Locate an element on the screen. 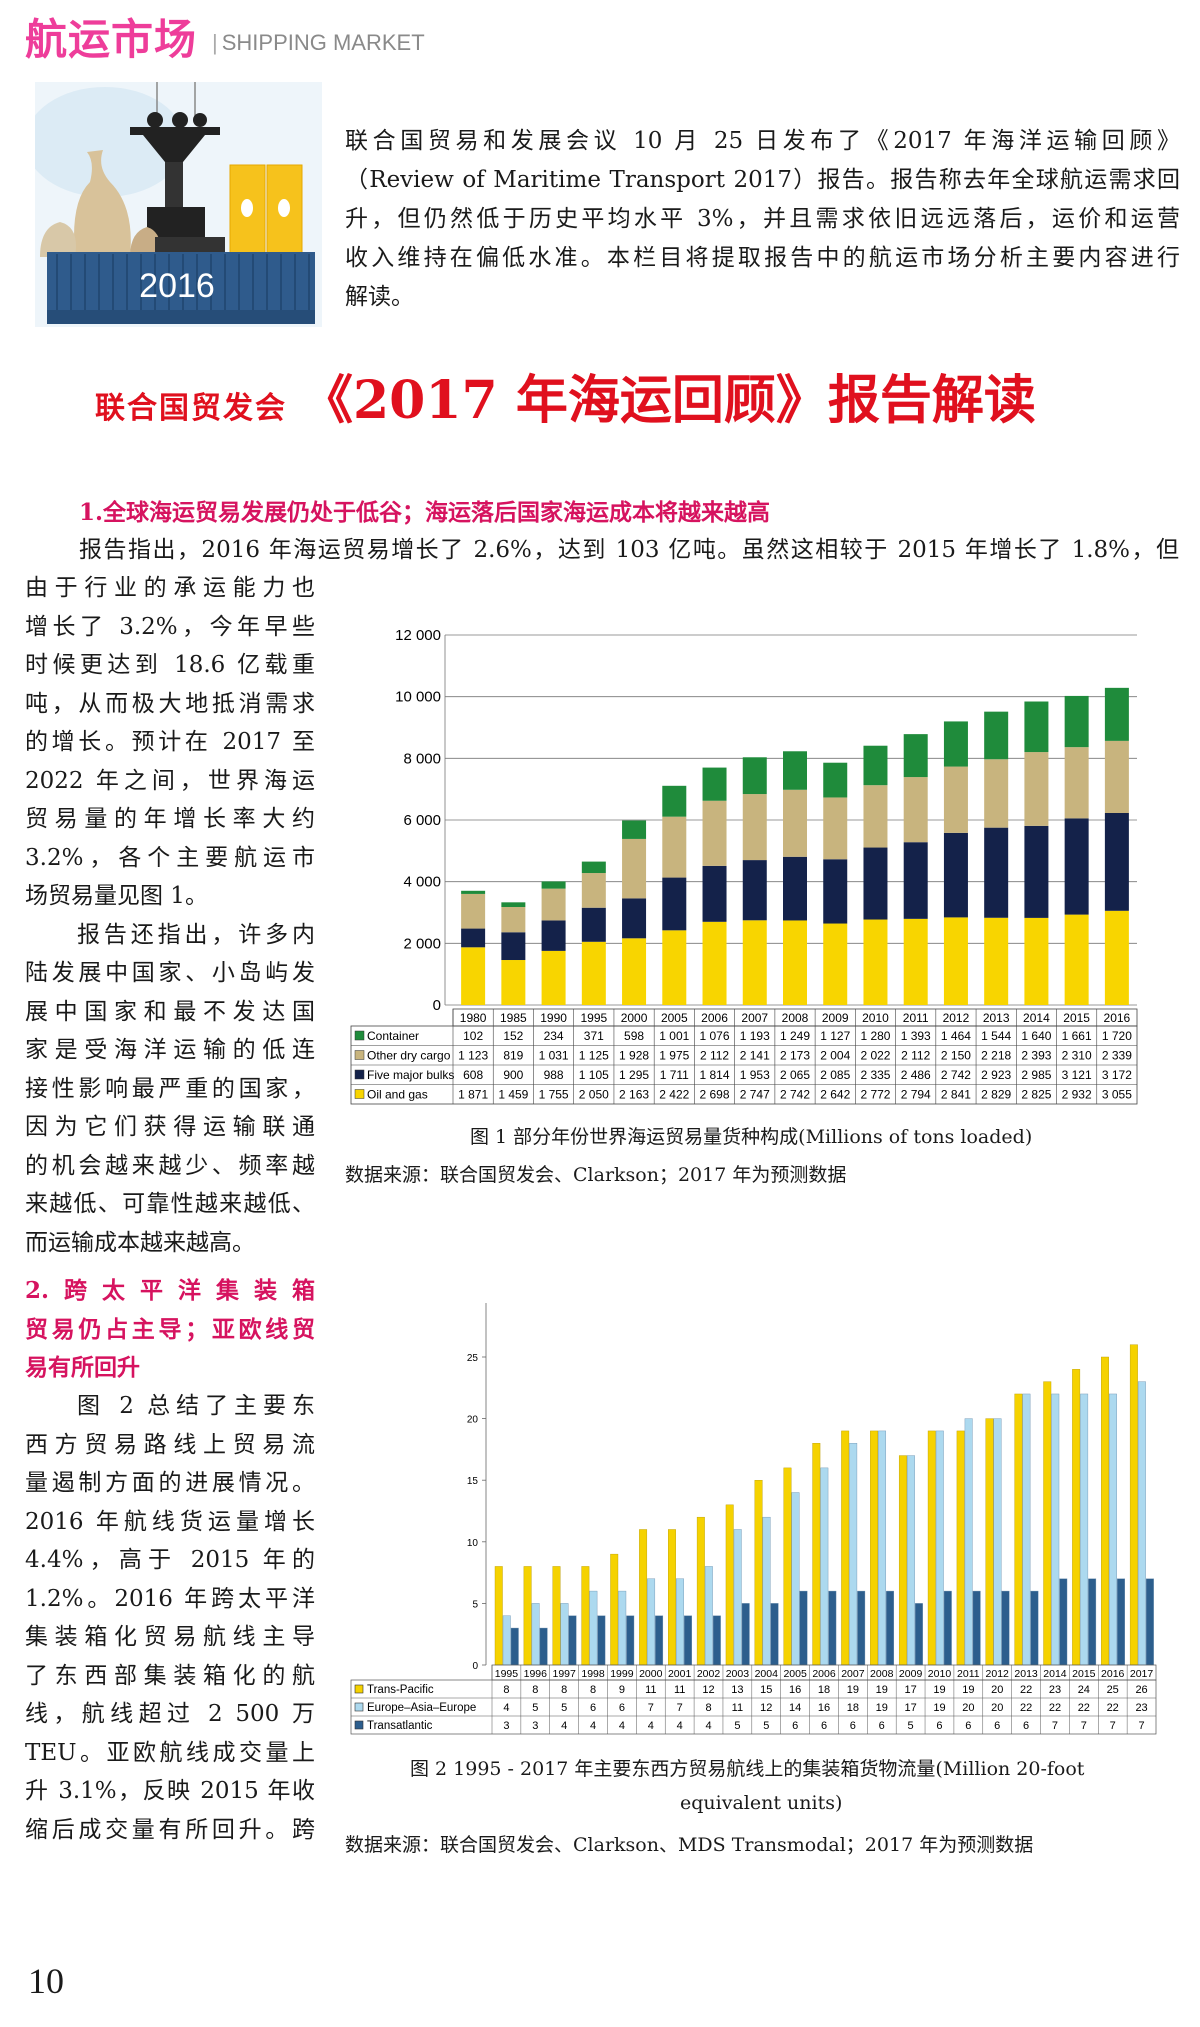 The width and height of the screenshot is (1200, 2027). x-tick-label: 2008 is located at coordinates (882, 1674).